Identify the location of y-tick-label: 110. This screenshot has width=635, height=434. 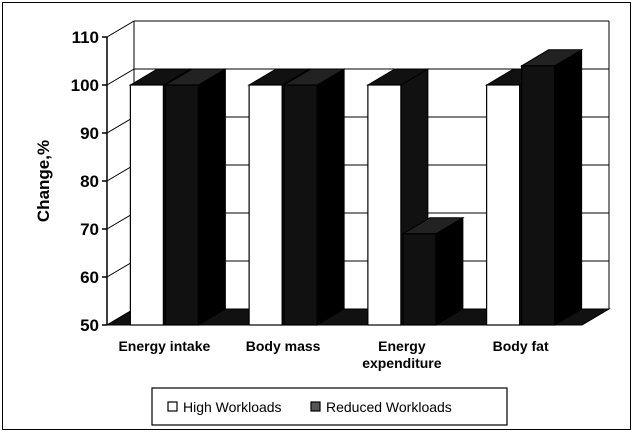
(85, 37).